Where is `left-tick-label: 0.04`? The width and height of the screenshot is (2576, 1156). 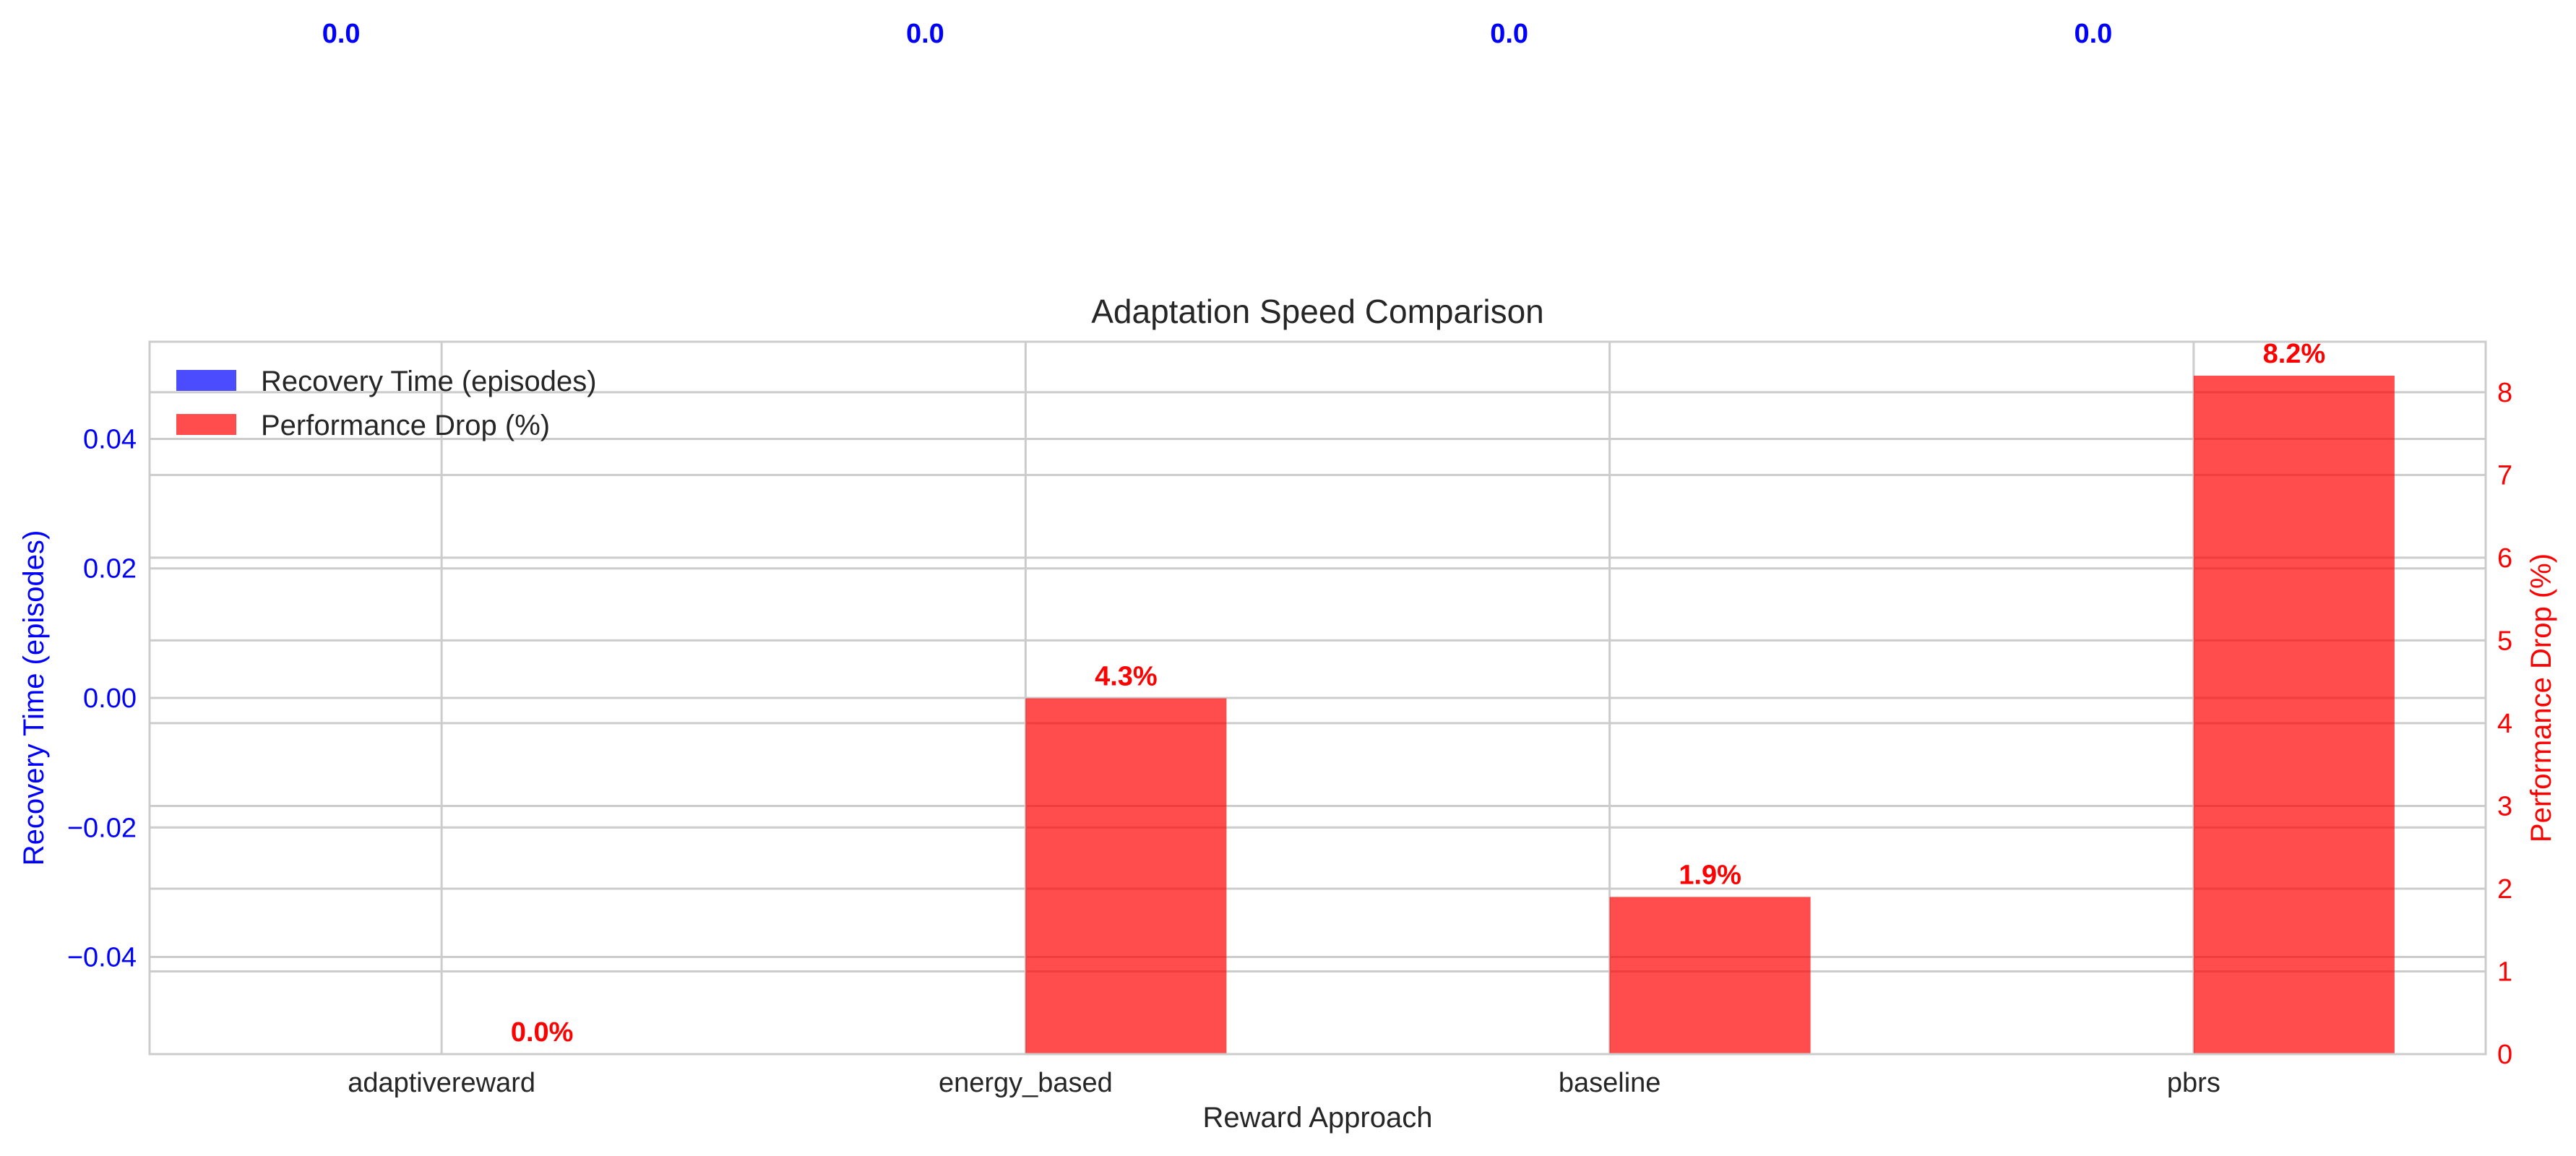
left-tick-label: 0.04 is located at coordinates (110, 439).